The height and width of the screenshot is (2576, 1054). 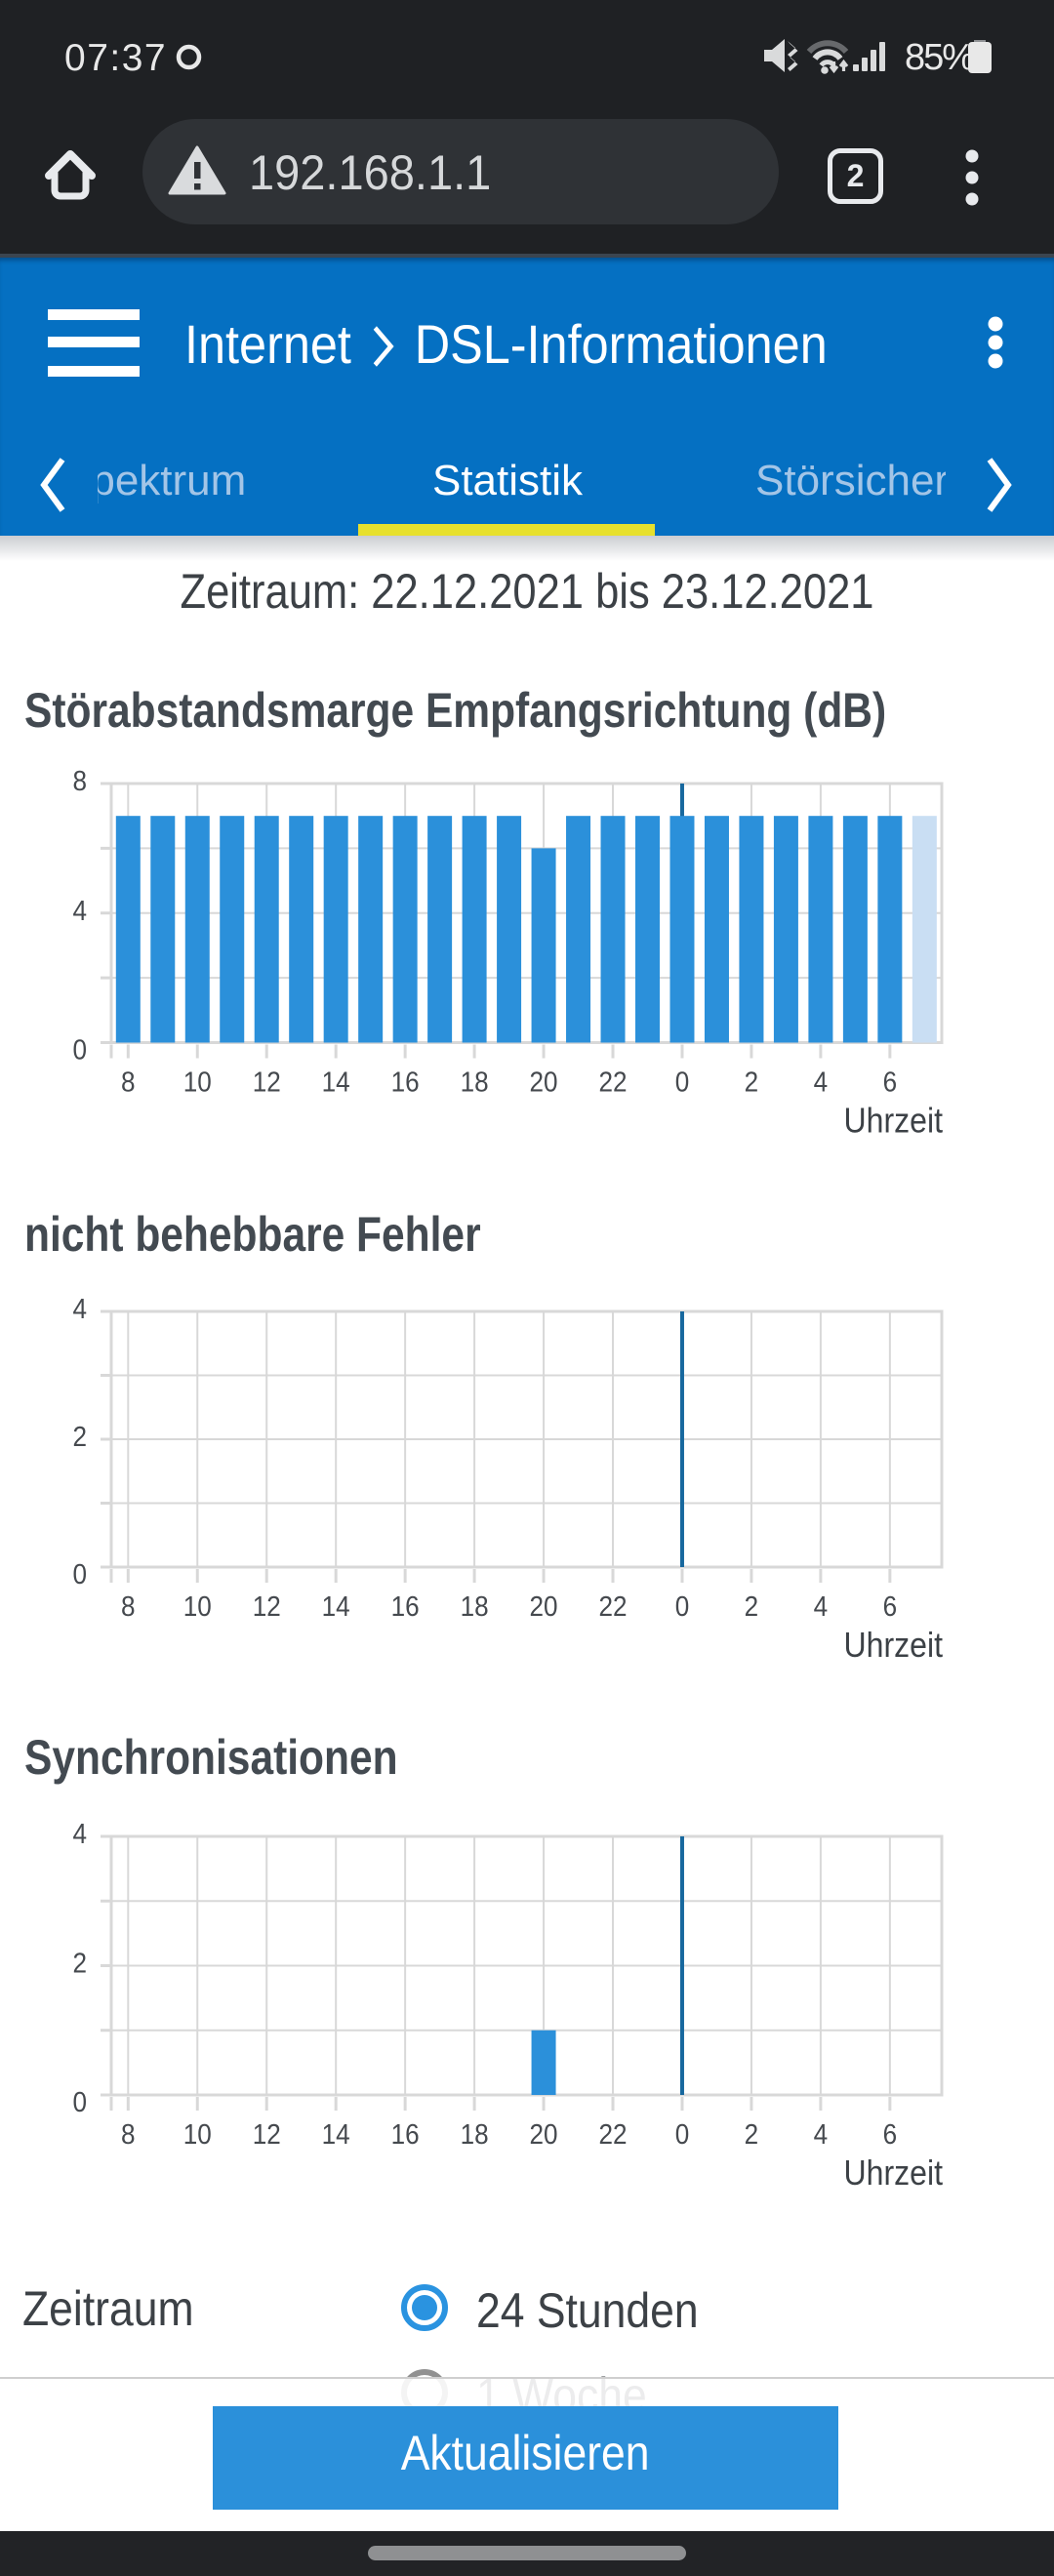 I want to click on svg-text: 85%, so click(x=940, y=56).